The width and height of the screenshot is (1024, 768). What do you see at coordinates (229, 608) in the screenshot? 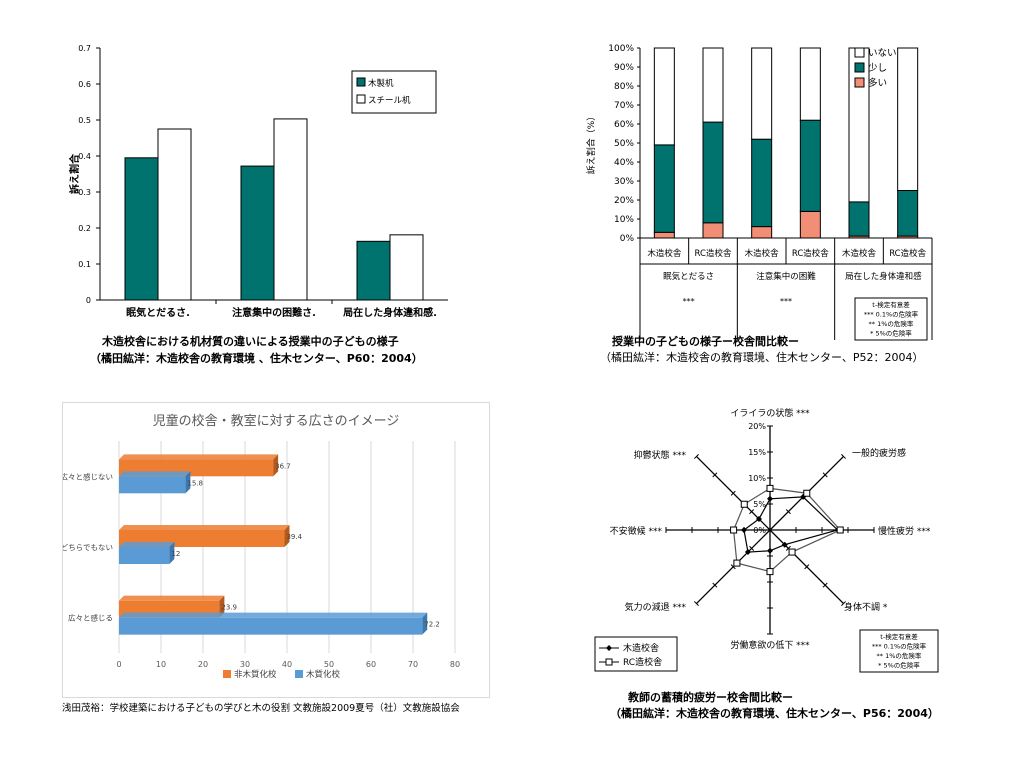
I see `bar-value-label: 23.9` at bounding box center [229, 608].